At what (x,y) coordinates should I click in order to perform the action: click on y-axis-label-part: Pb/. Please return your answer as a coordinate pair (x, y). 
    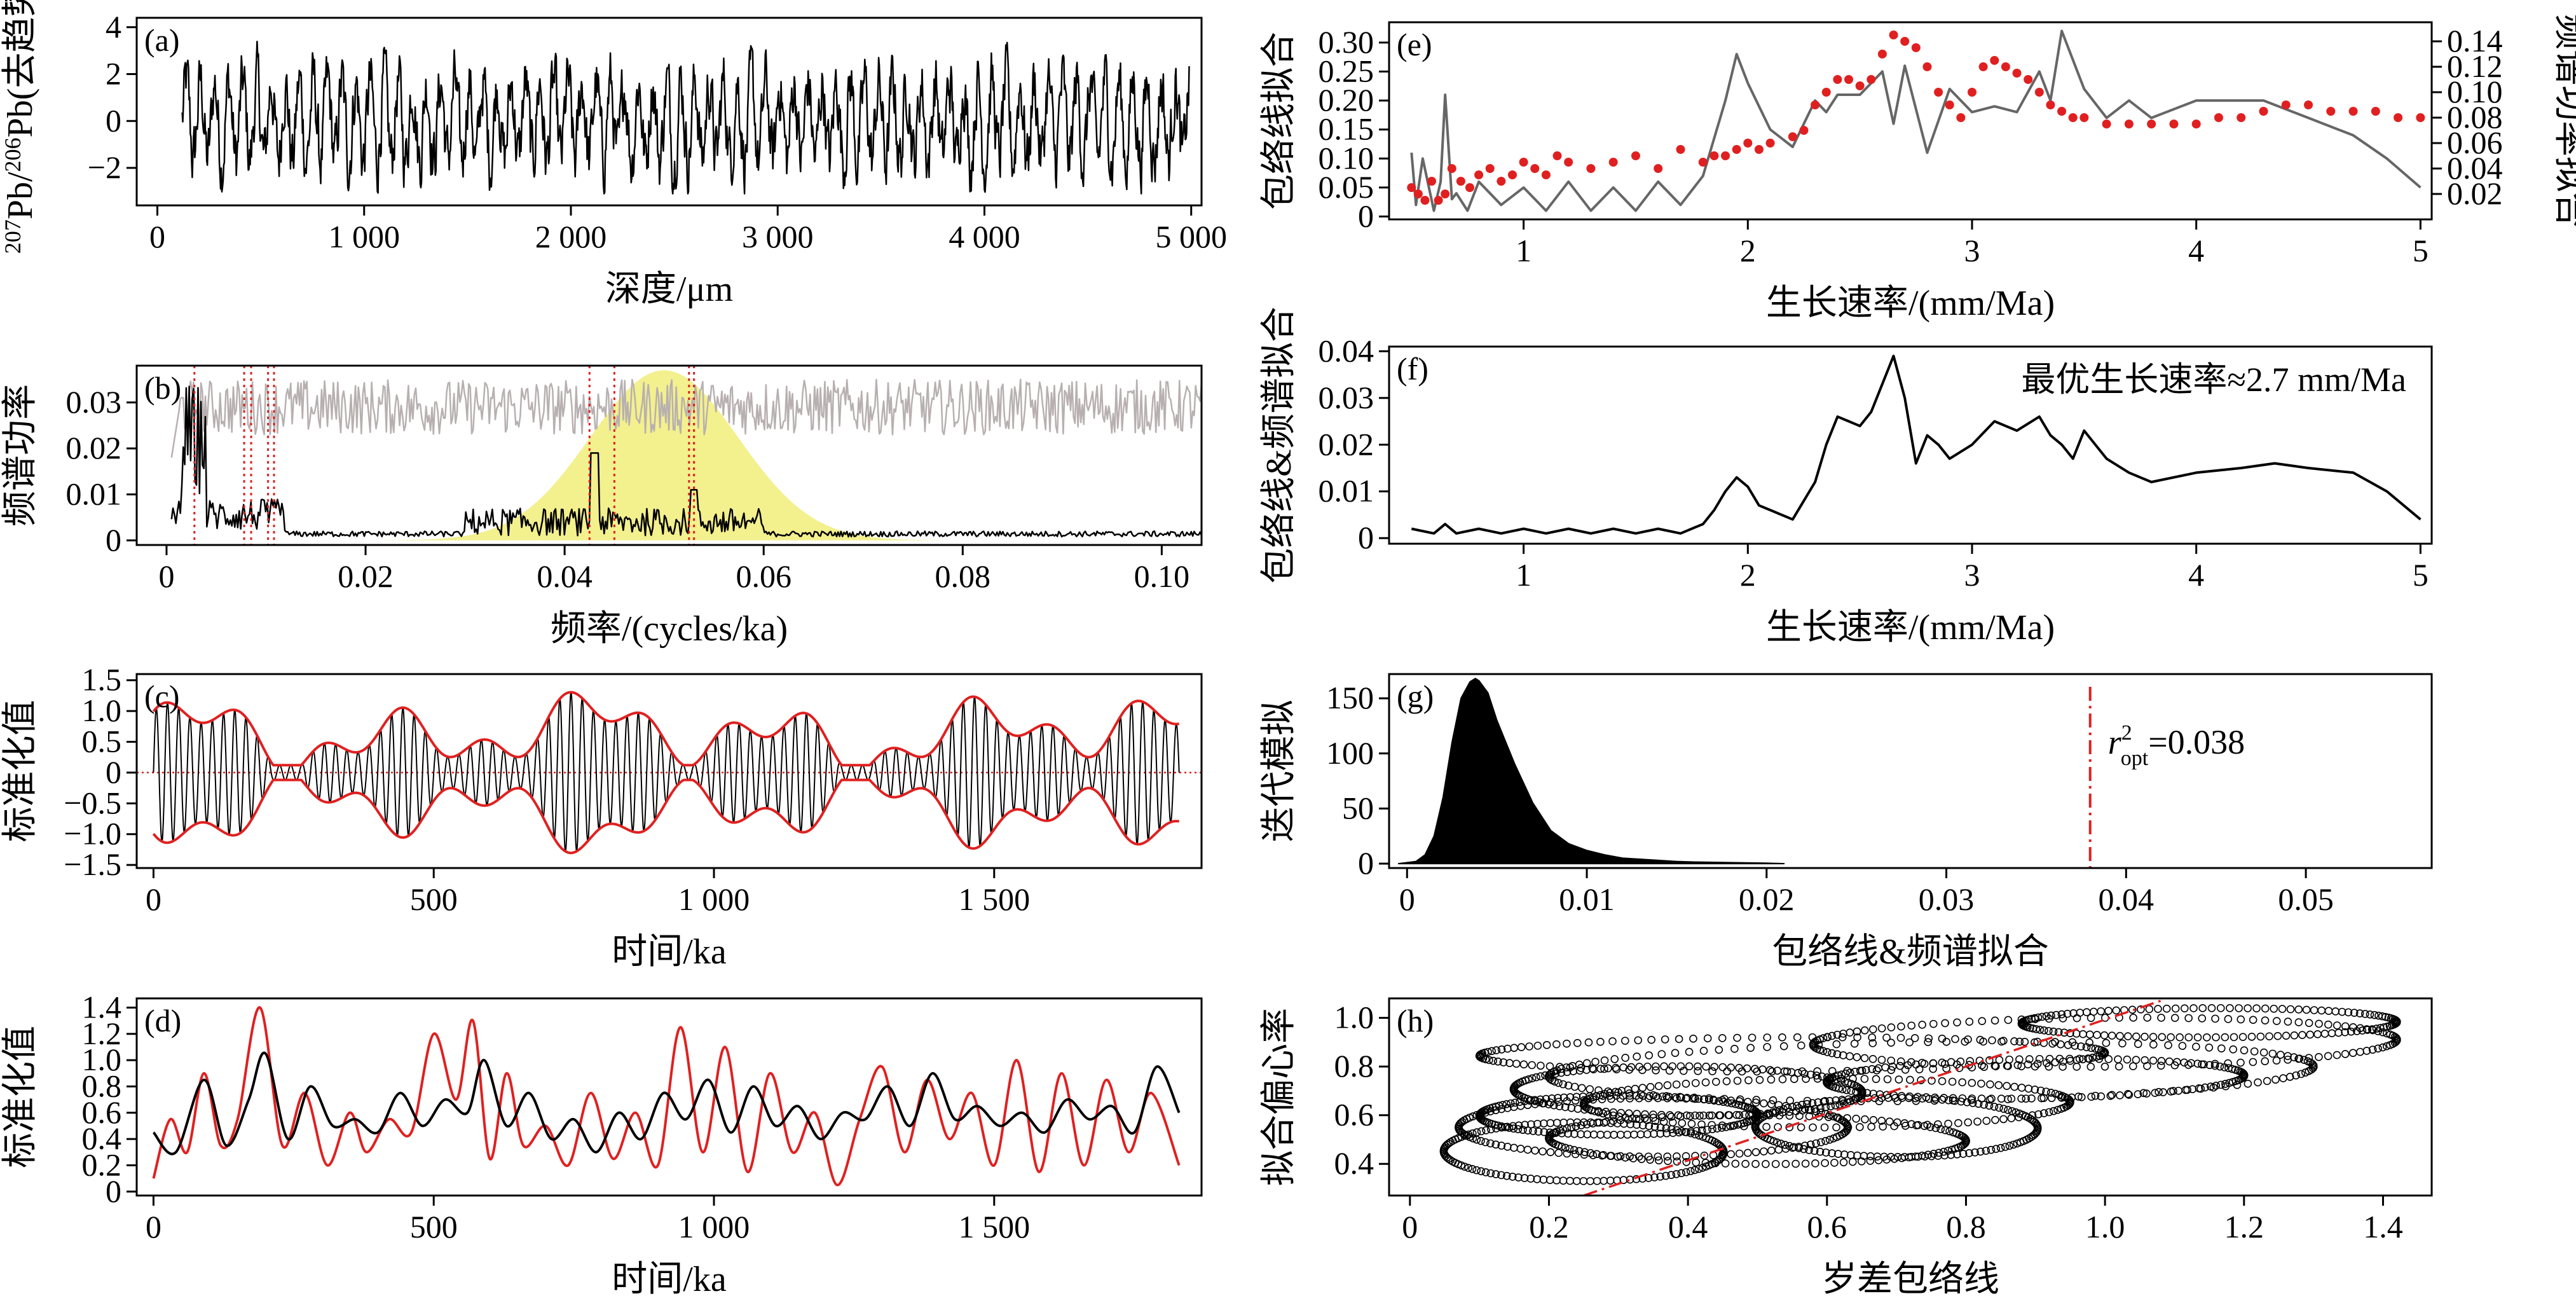
    Looking at the image, I should click on (20, 196).